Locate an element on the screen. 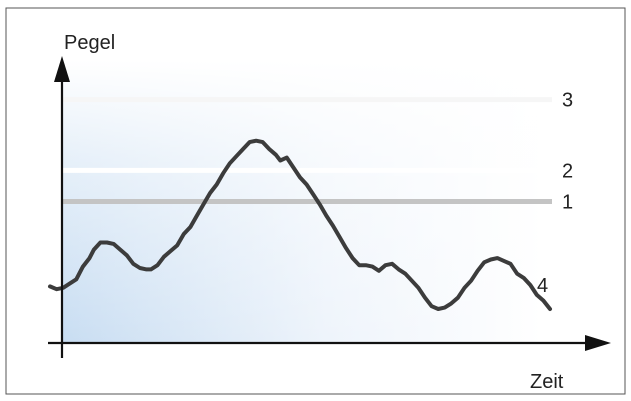 The image size is (631, 401). level-label-1: 1 is located at coordinates (567, 203).